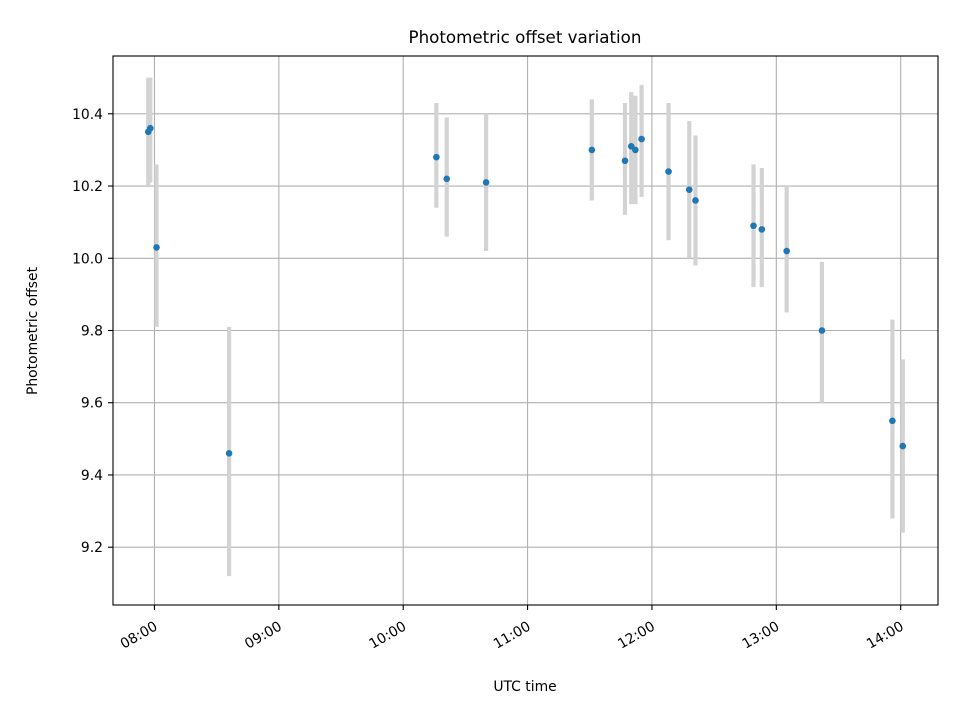 This screenshot has width=960, height=720. I want to click on y-axis-ticks: 9.2 9.4 9.6 9.8 10.0 10.2 10.4, so click(92, 331).